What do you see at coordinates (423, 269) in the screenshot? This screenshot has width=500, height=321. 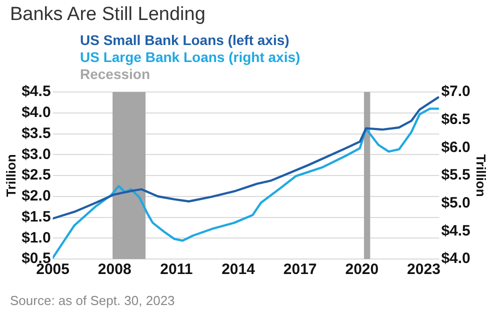 I see `x-tick-label: 2023` at bounding box center [423, 269].